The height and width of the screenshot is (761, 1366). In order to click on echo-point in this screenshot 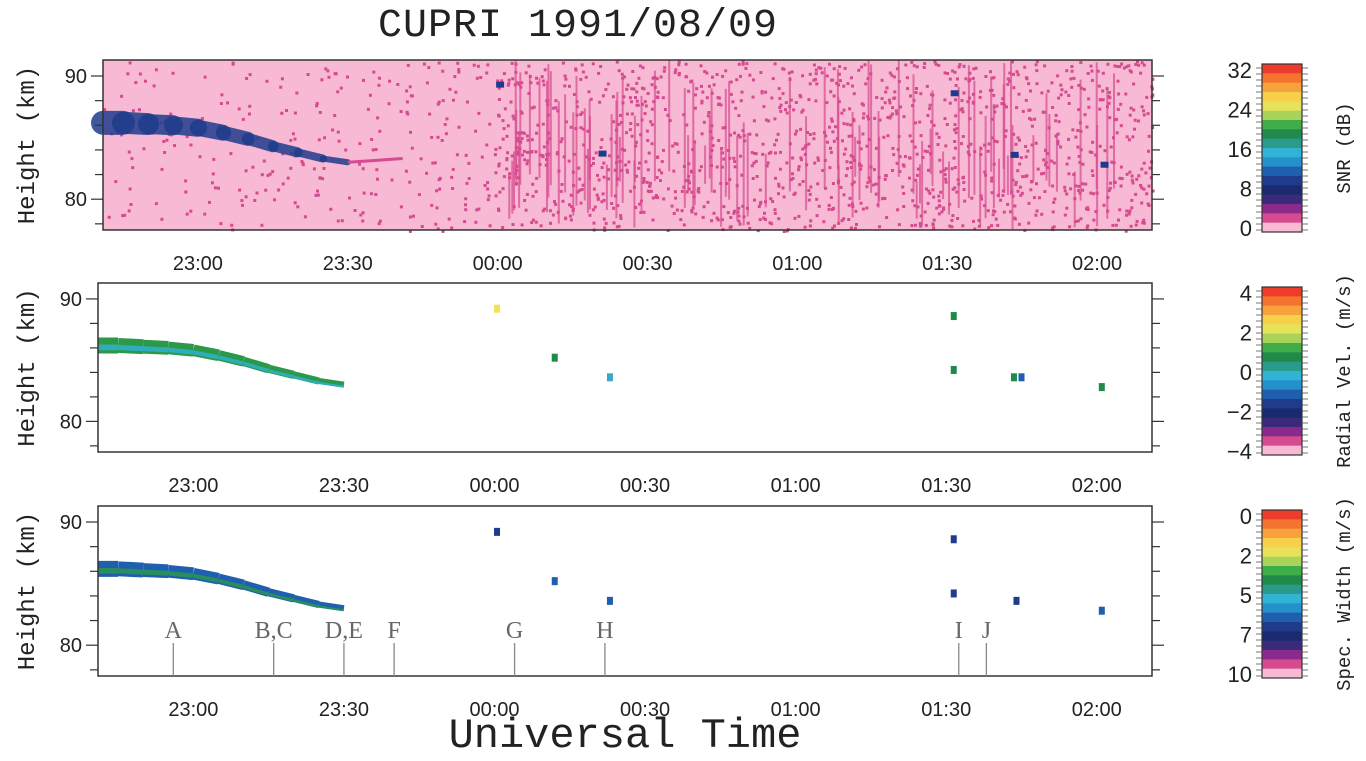, I will do `click(953, 539)`.